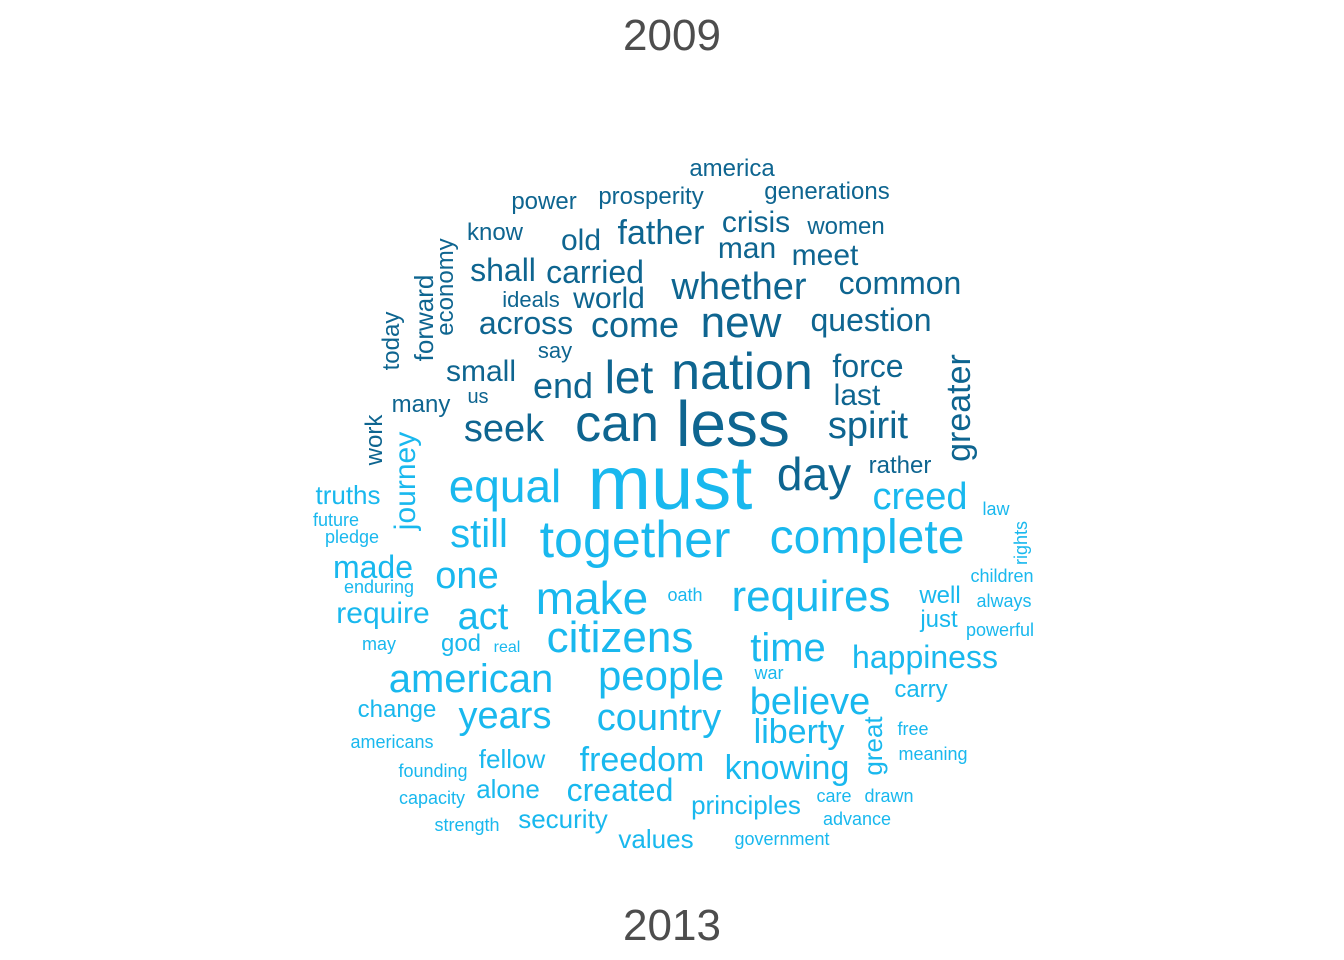 This screenshot has width=1344, height=960. What do you see at coordinates (635, 540) in the screenshot?
I see `word-2013-together: together` at bounding box center [635, 540].